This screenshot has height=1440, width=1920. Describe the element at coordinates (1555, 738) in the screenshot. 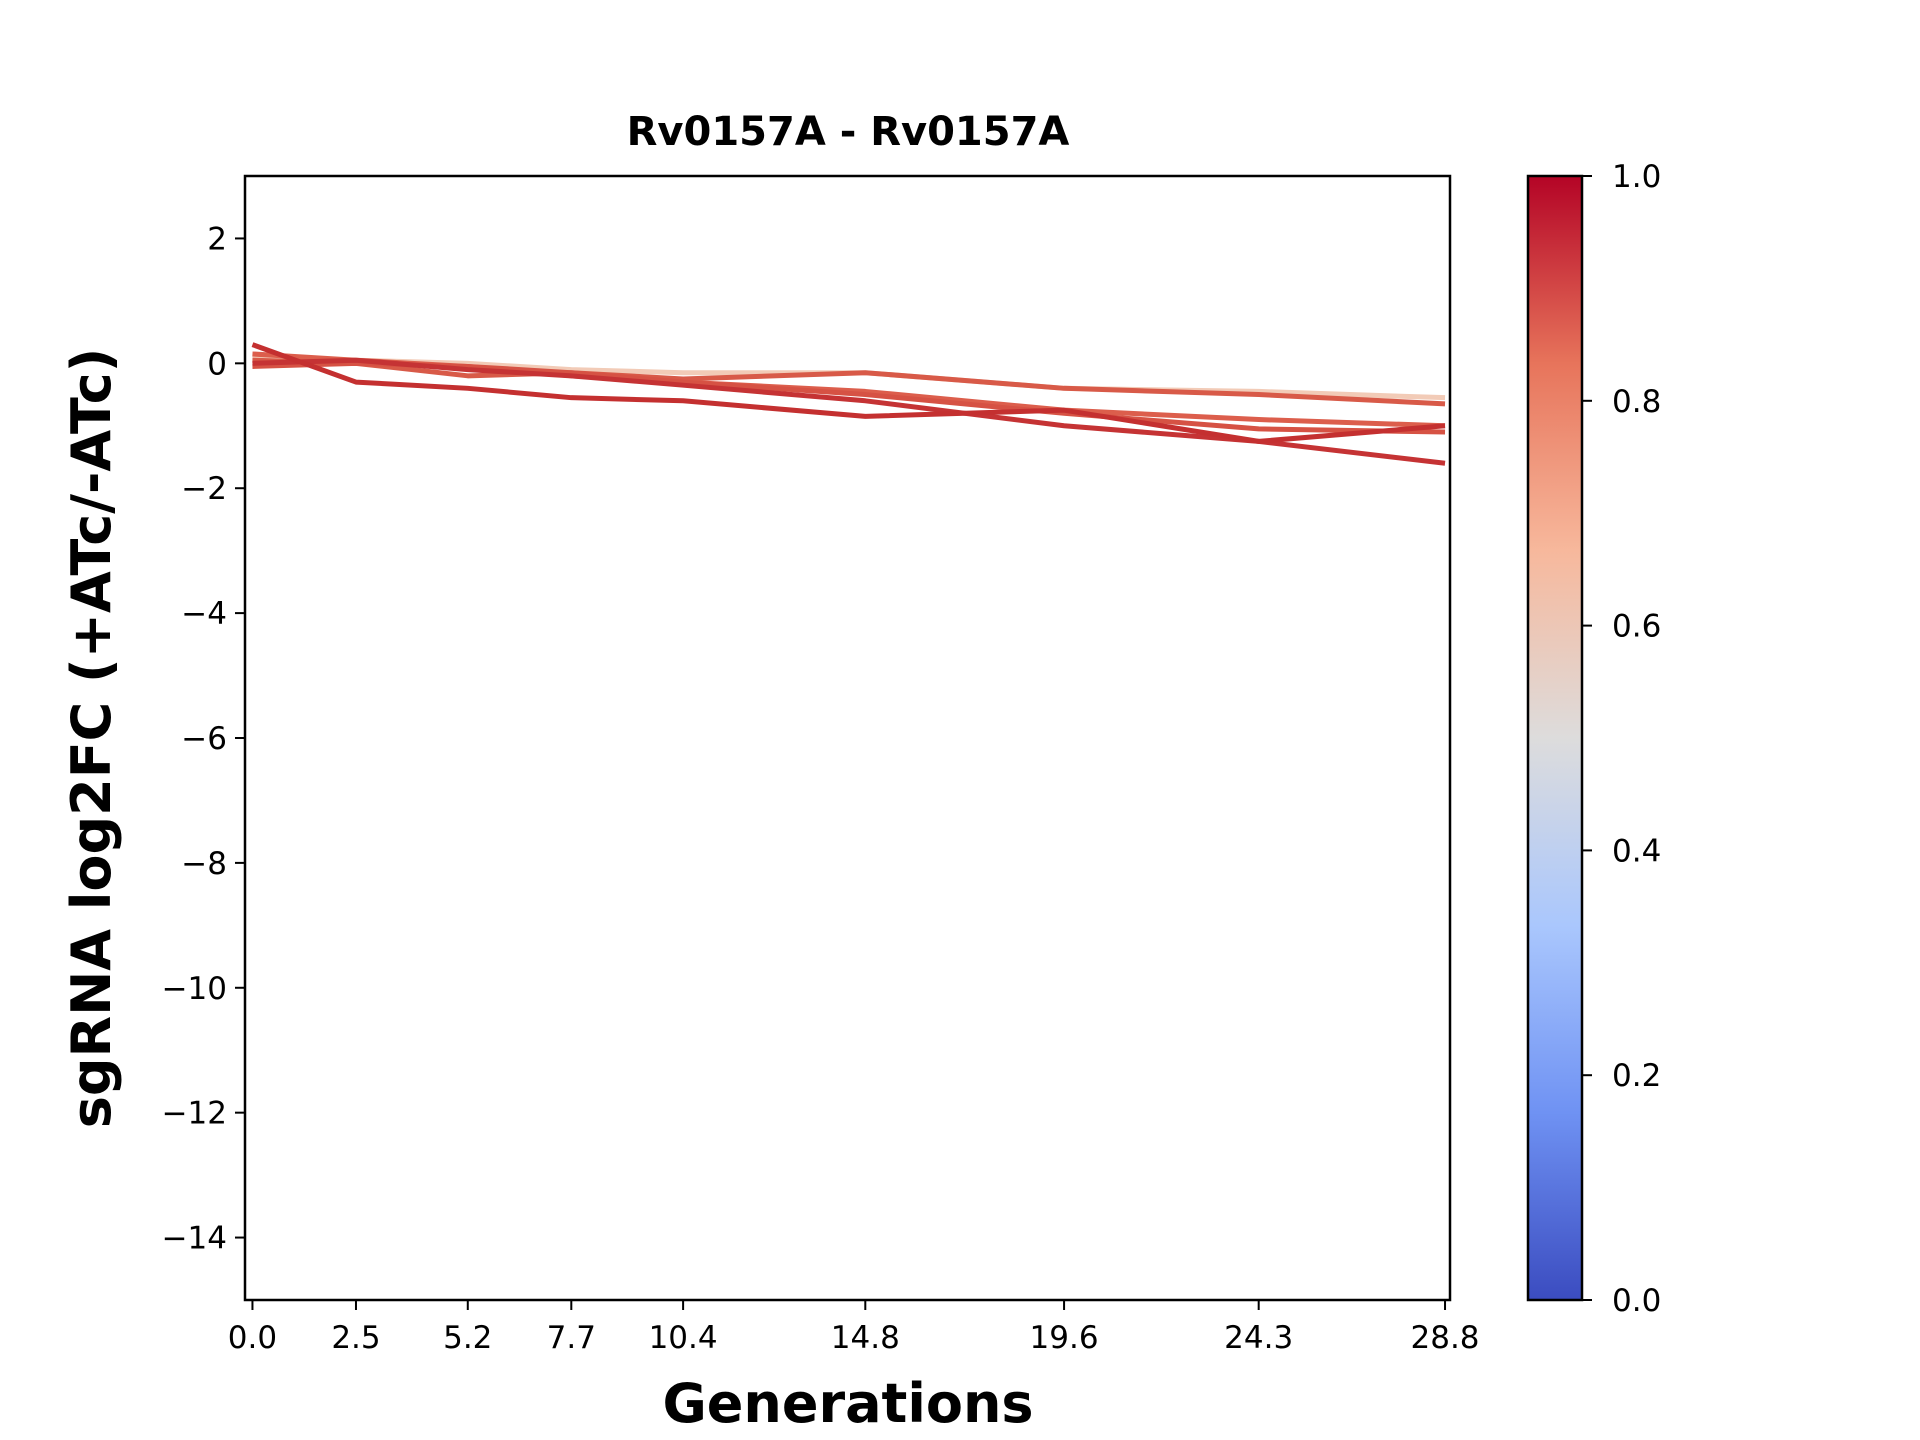

I see `colorbar` at that location.